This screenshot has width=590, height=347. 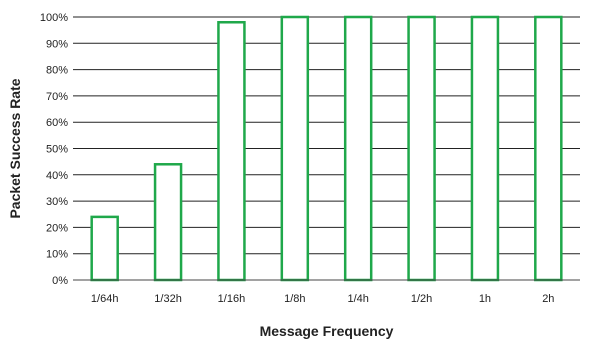 What do you see at coordinates (357, 299) in the screenshot?
I see `x-tick-label: 1/4h` at bounding box center [357, 299].